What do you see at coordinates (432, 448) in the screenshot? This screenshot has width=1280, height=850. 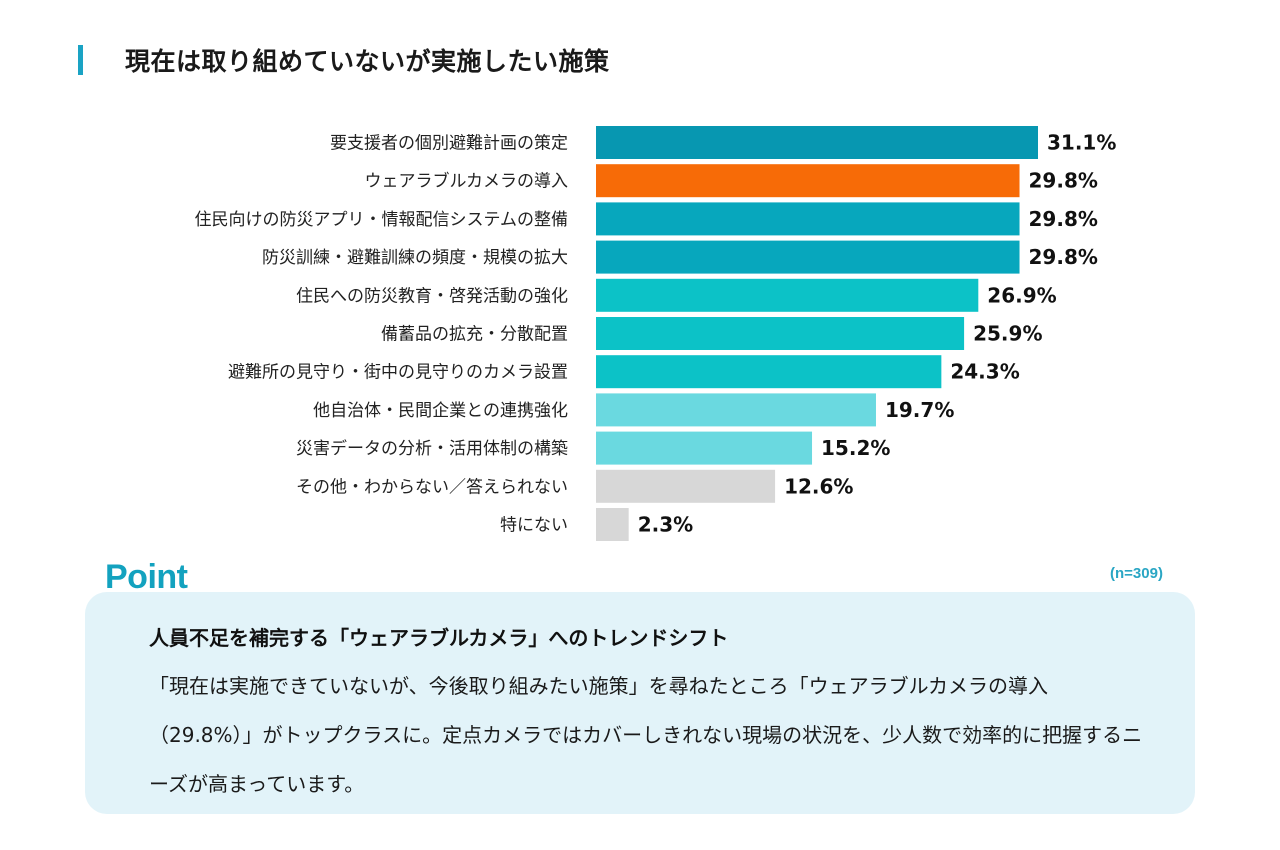 I see `category-label: 災害データの分析・活用体制の構築` at bounding box center [432, 448].